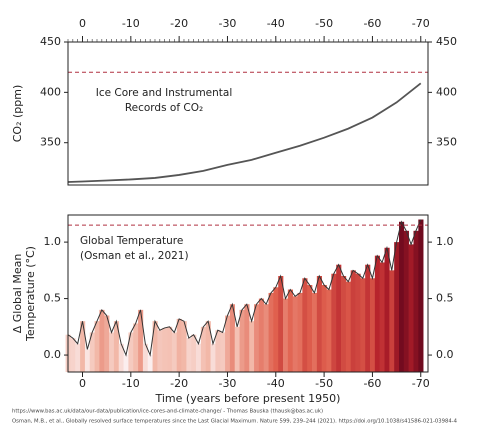  Describe the element at coordinates (50, 41) in the screenshot. I see `y-tick-label: 450` at that location.